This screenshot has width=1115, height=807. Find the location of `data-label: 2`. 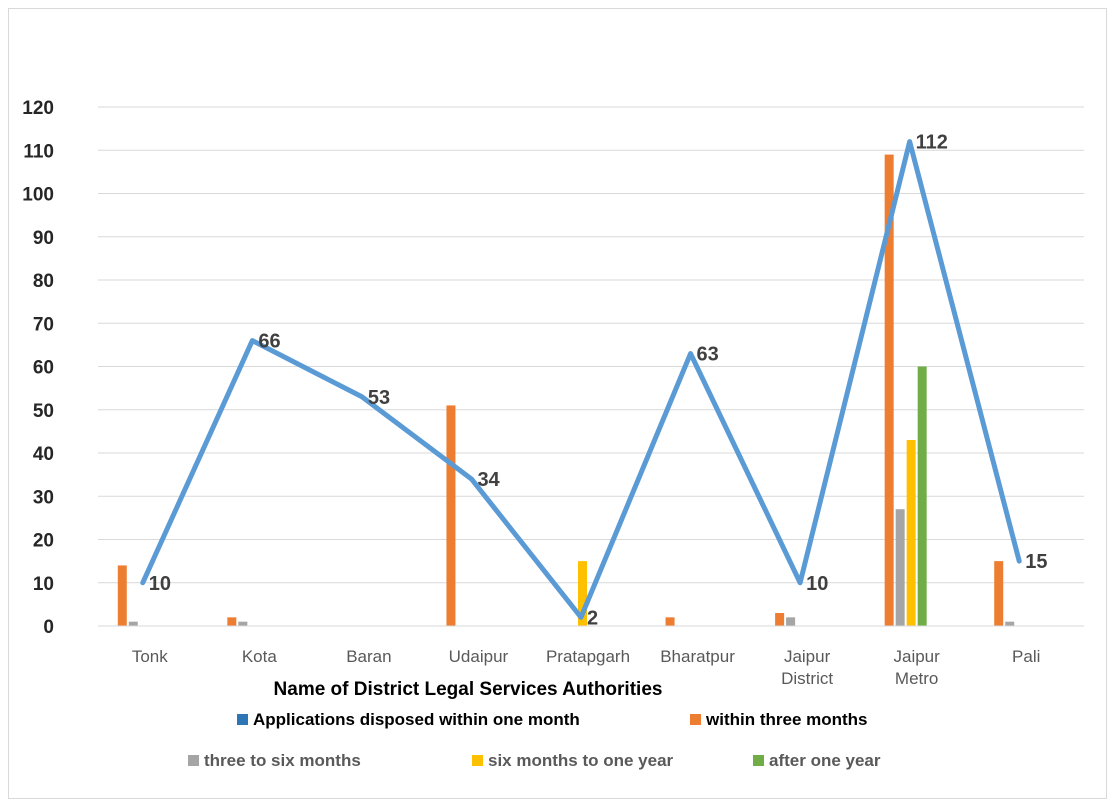

data-label: 2 is located at coordinates (592, 618).